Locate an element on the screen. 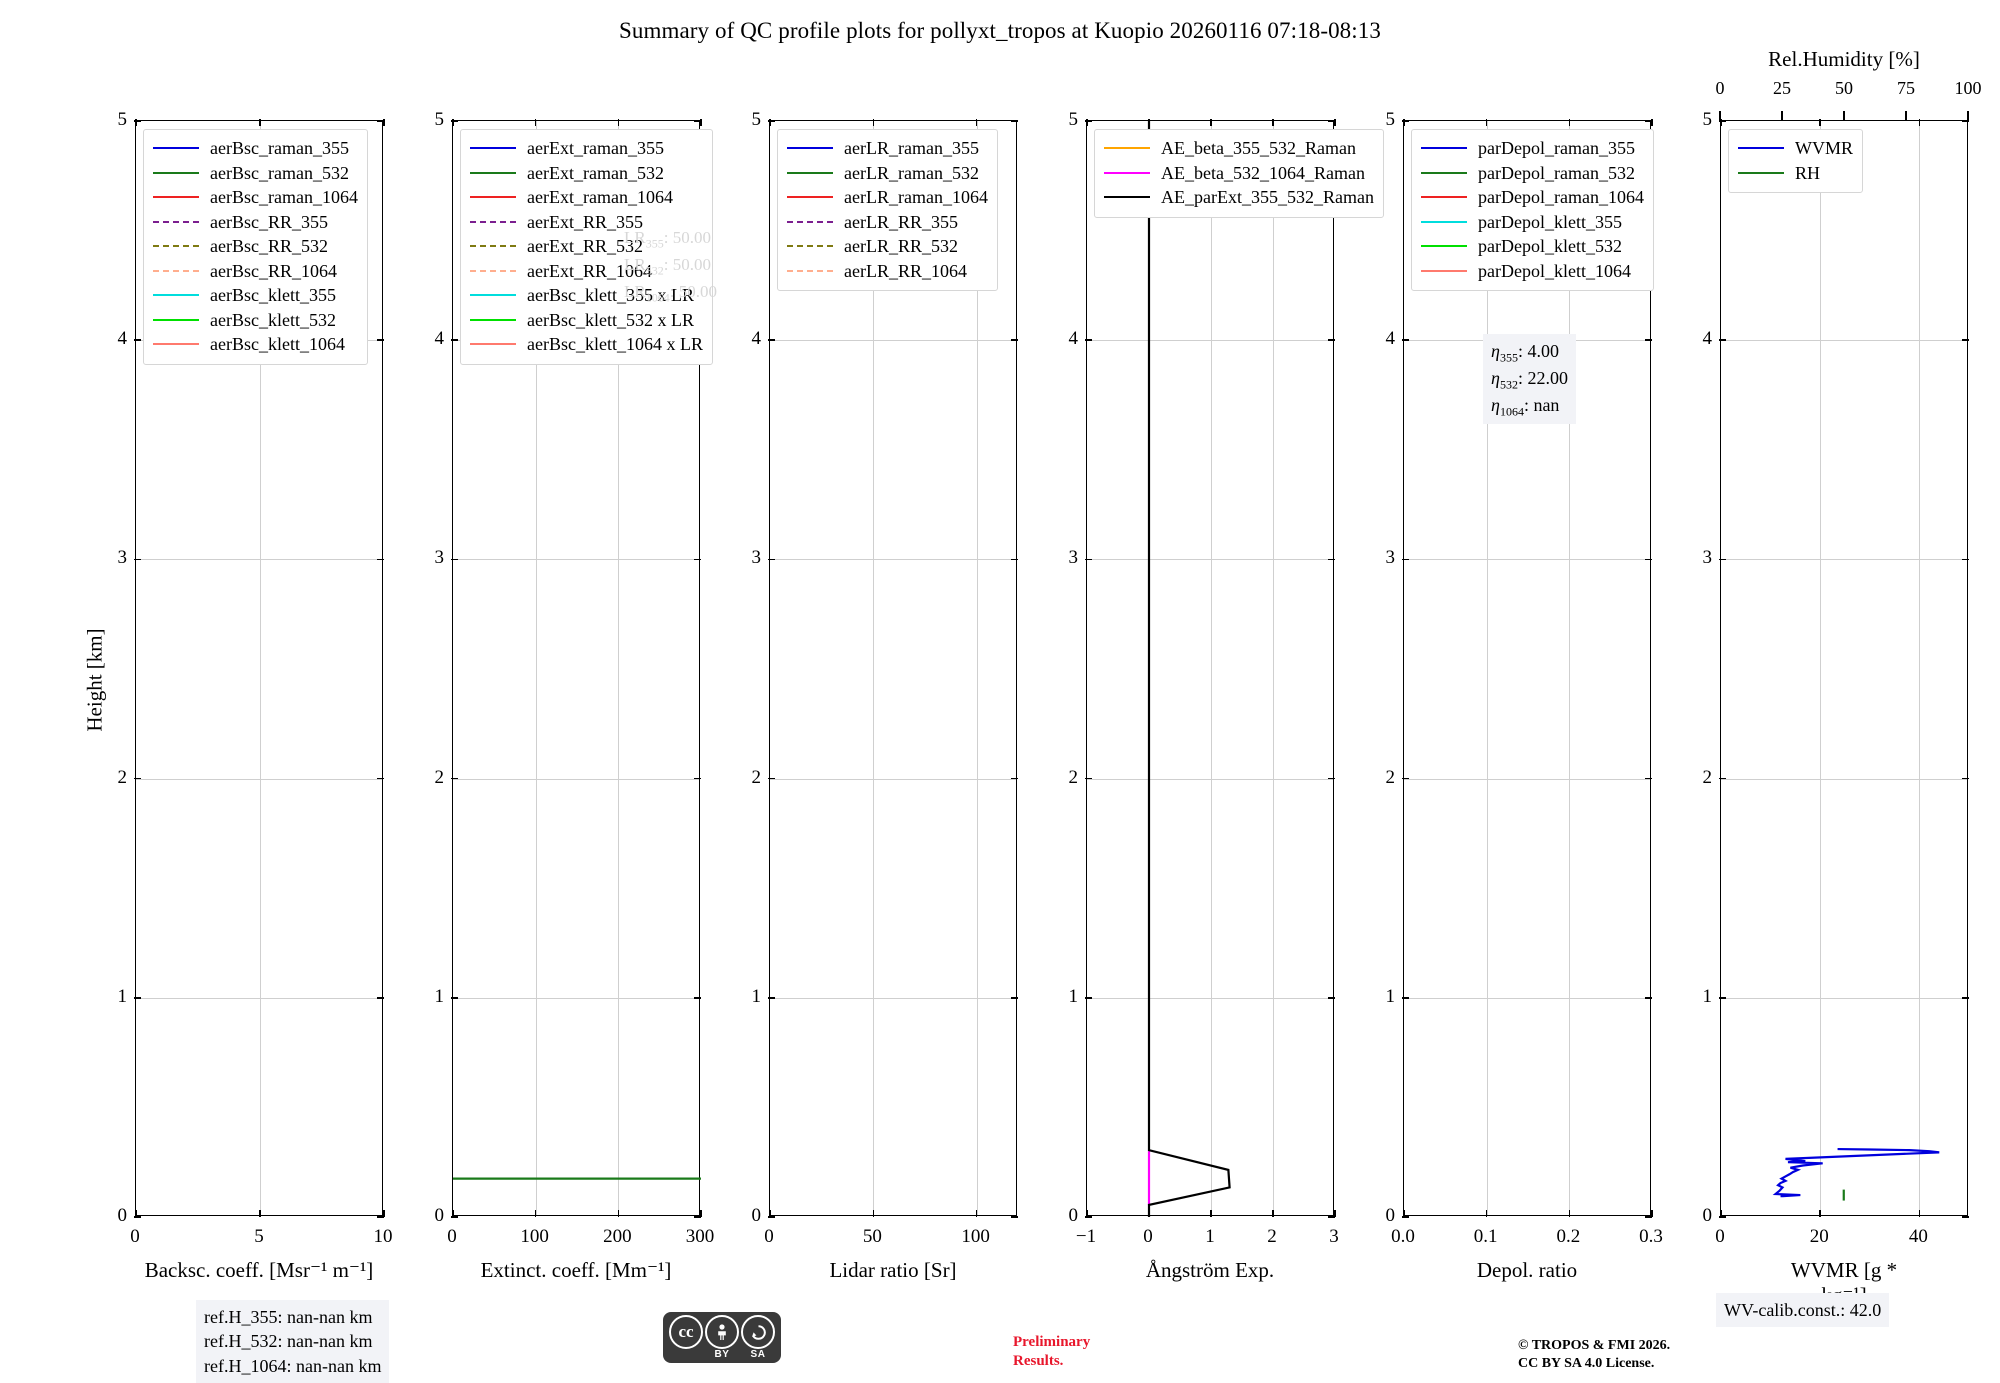 The height and width of the screenshot is (1383, 2000). legend-item: aerExt_RR_1064 is located at coordinates (586, 271).